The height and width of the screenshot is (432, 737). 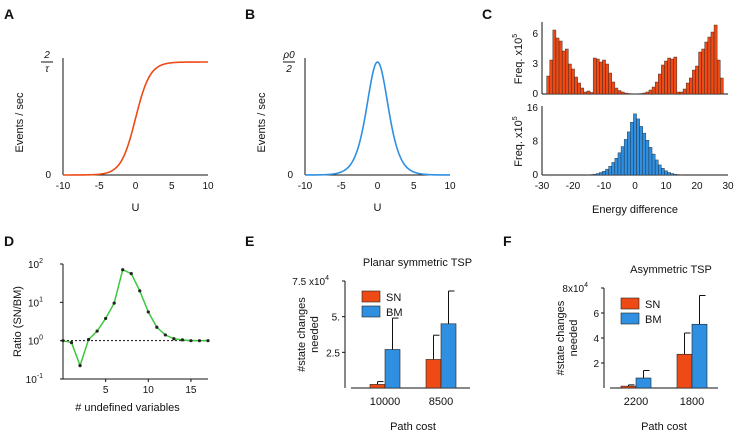 I want to click on c-bottom-ylabel-base: Freq. x10, so click(x=519, y=143).